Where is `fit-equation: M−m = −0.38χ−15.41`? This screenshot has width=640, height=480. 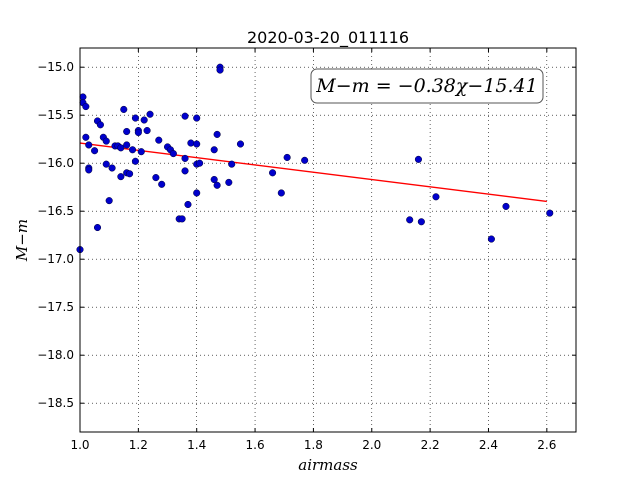
fit-equation: M−m = −0.38χ−15.41 is located at coordinates (426, 86).